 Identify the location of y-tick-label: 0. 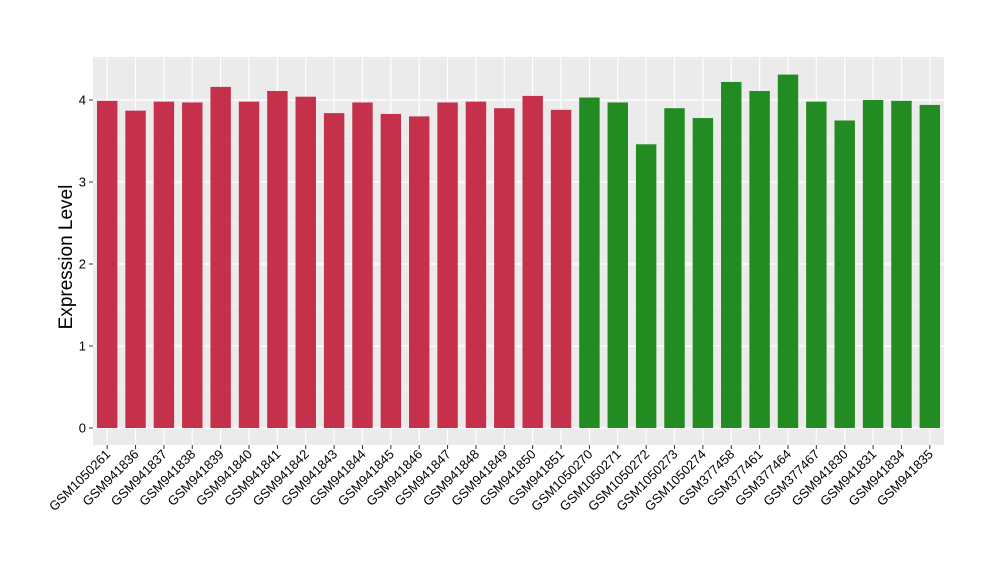
(82, 428).